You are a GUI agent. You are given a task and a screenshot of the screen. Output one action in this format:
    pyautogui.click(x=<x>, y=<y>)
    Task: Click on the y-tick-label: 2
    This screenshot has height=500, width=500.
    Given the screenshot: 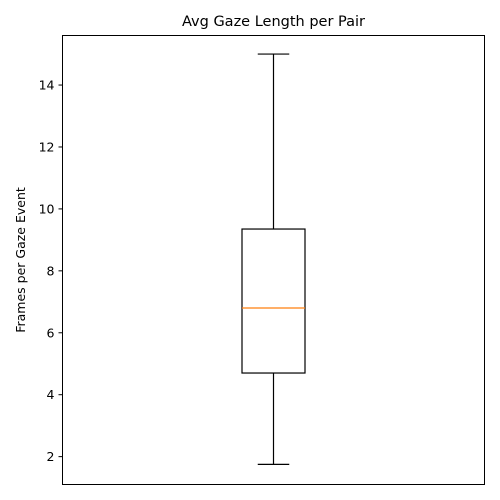 What is the action you would take?
    pyautogui.click(x=51, y=456)
    